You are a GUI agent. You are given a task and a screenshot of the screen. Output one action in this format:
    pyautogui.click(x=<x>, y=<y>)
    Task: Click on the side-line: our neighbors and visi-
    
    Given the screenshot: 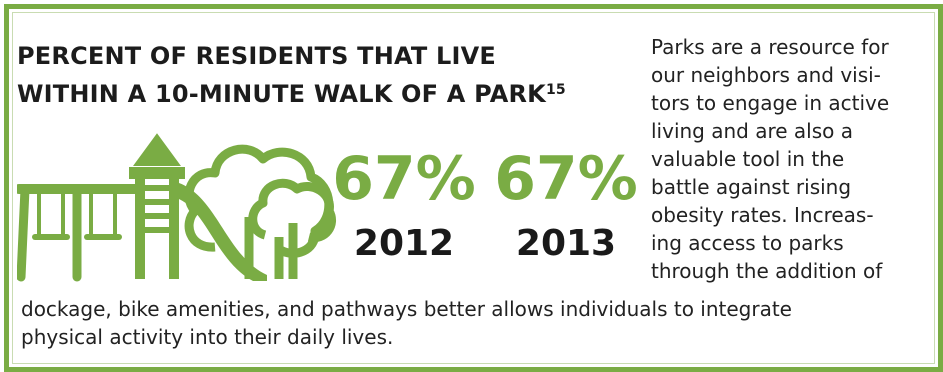 What is the action you would take?
    pyautogui.click(x=766, y=75)
    